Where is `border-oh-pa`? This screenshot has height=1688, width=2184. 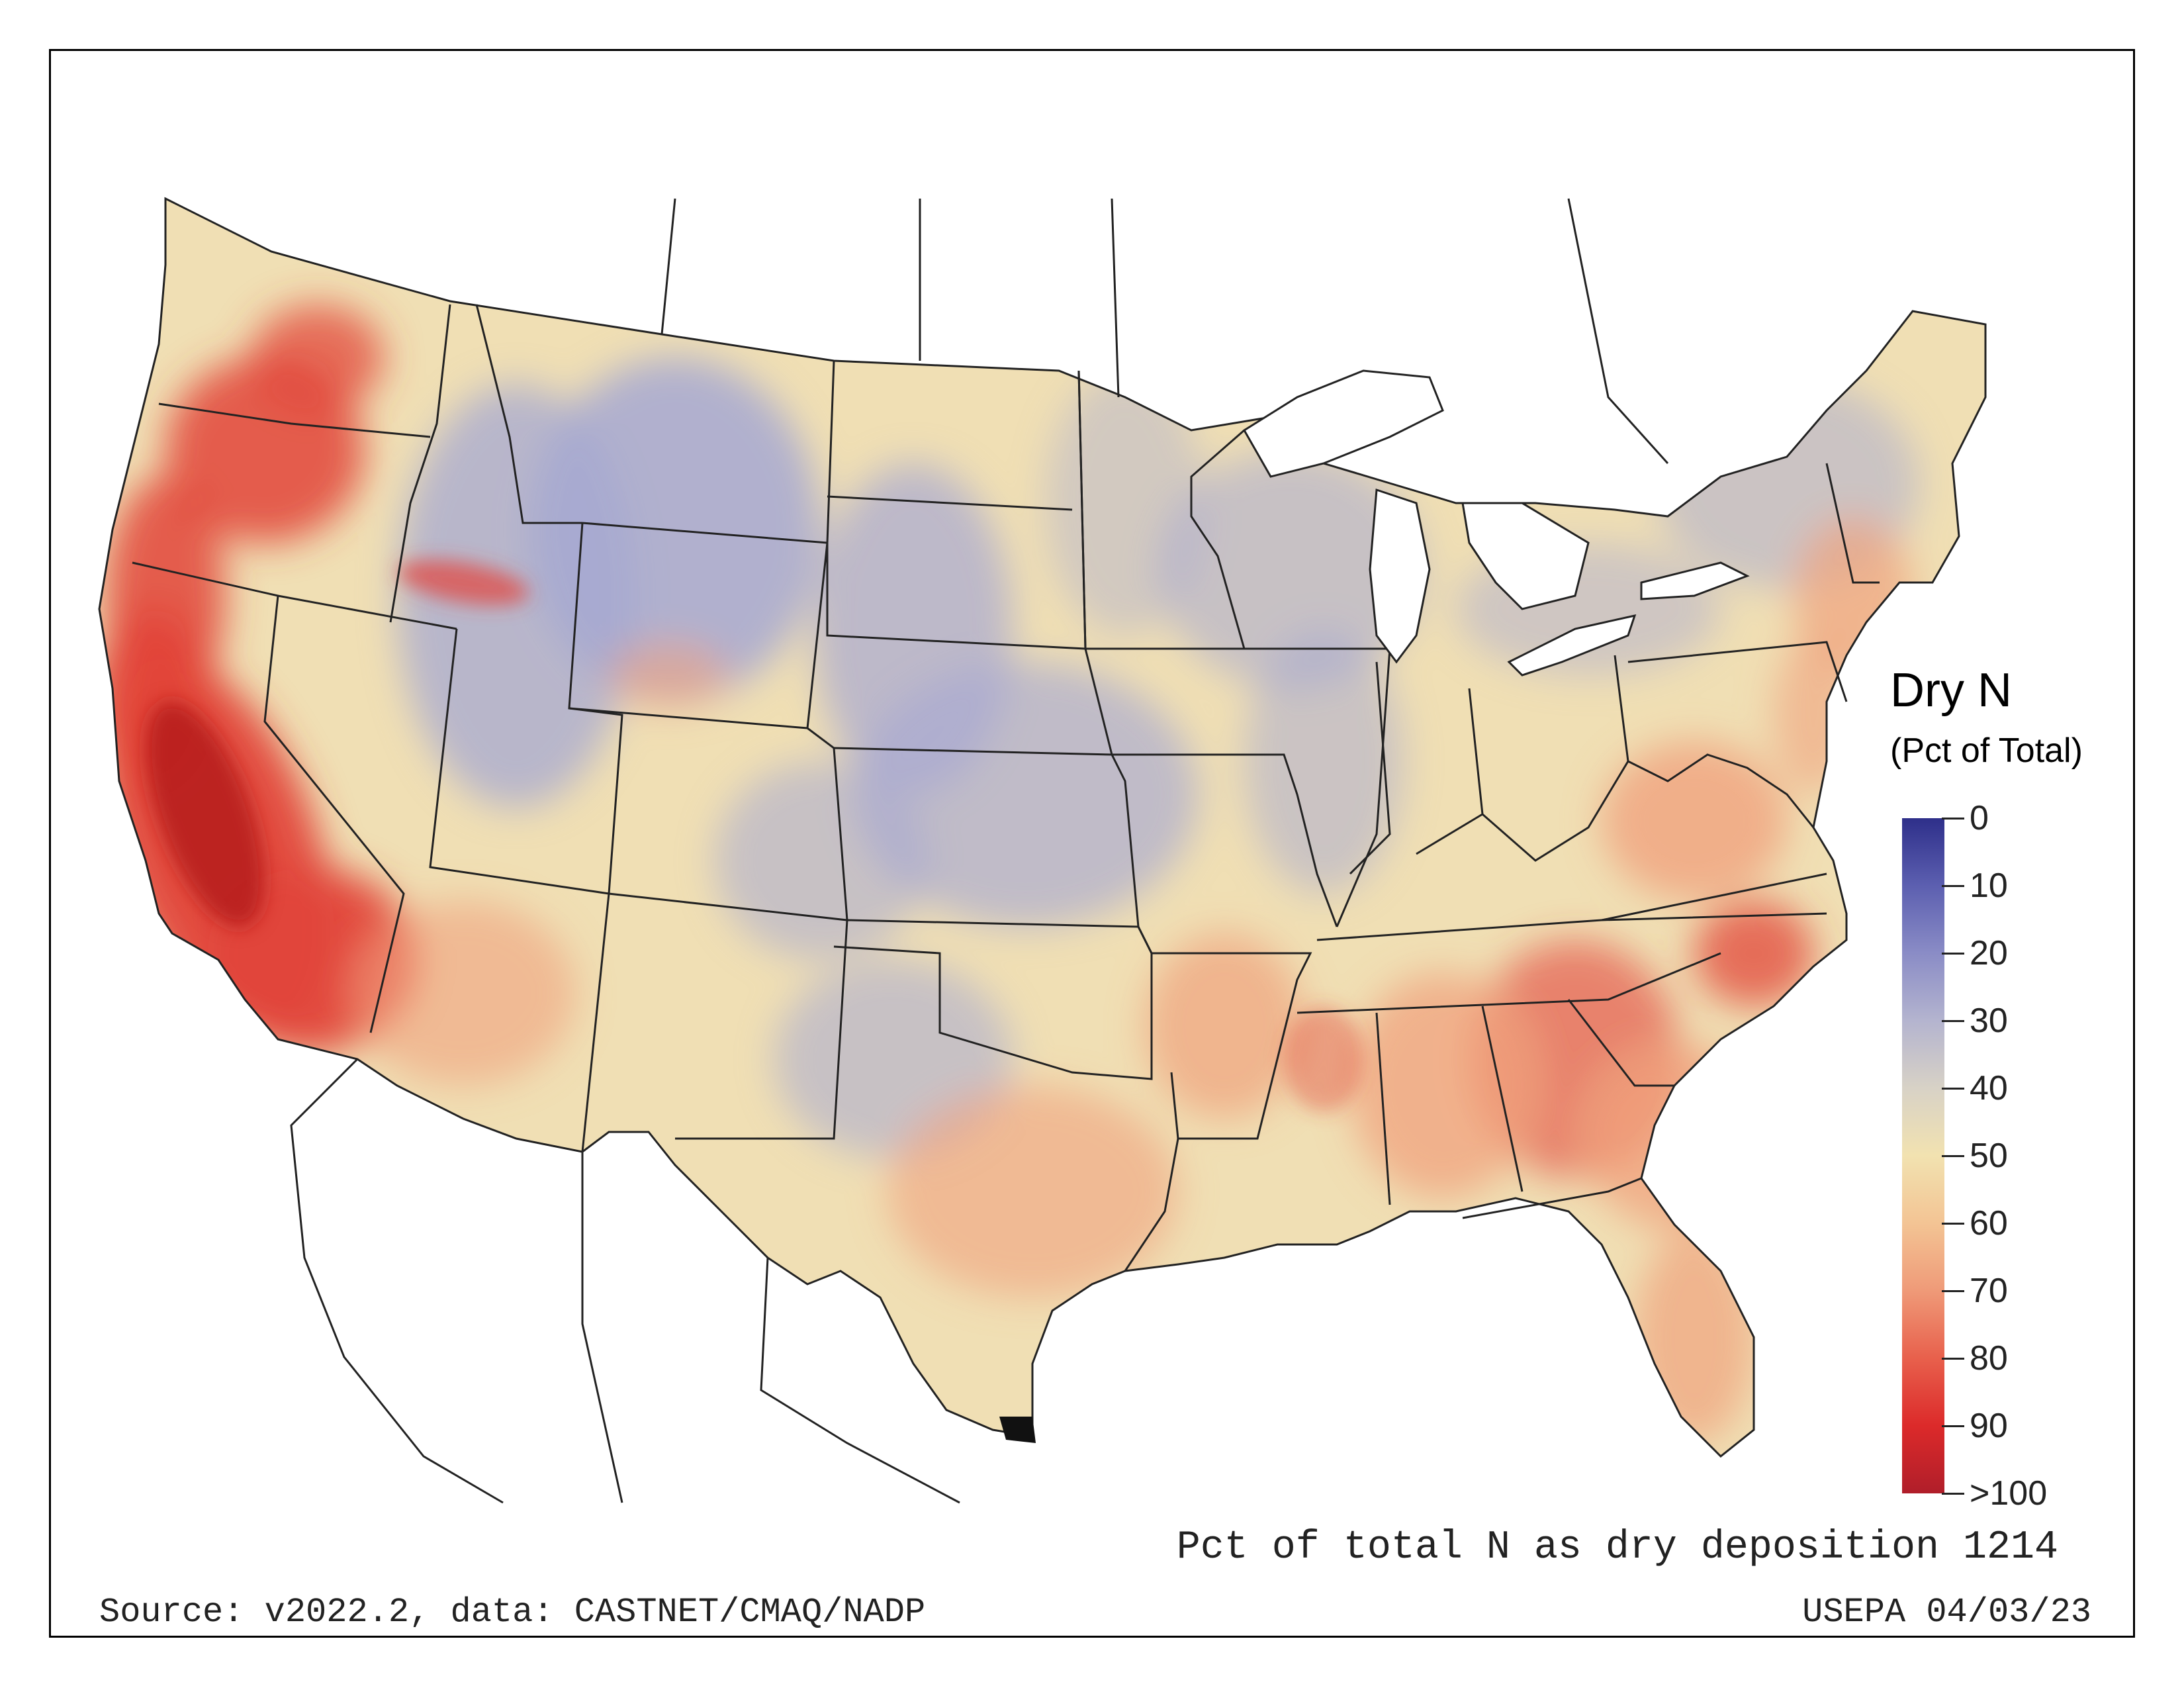 border-oh-pa is located at coordinates (1555, 758).